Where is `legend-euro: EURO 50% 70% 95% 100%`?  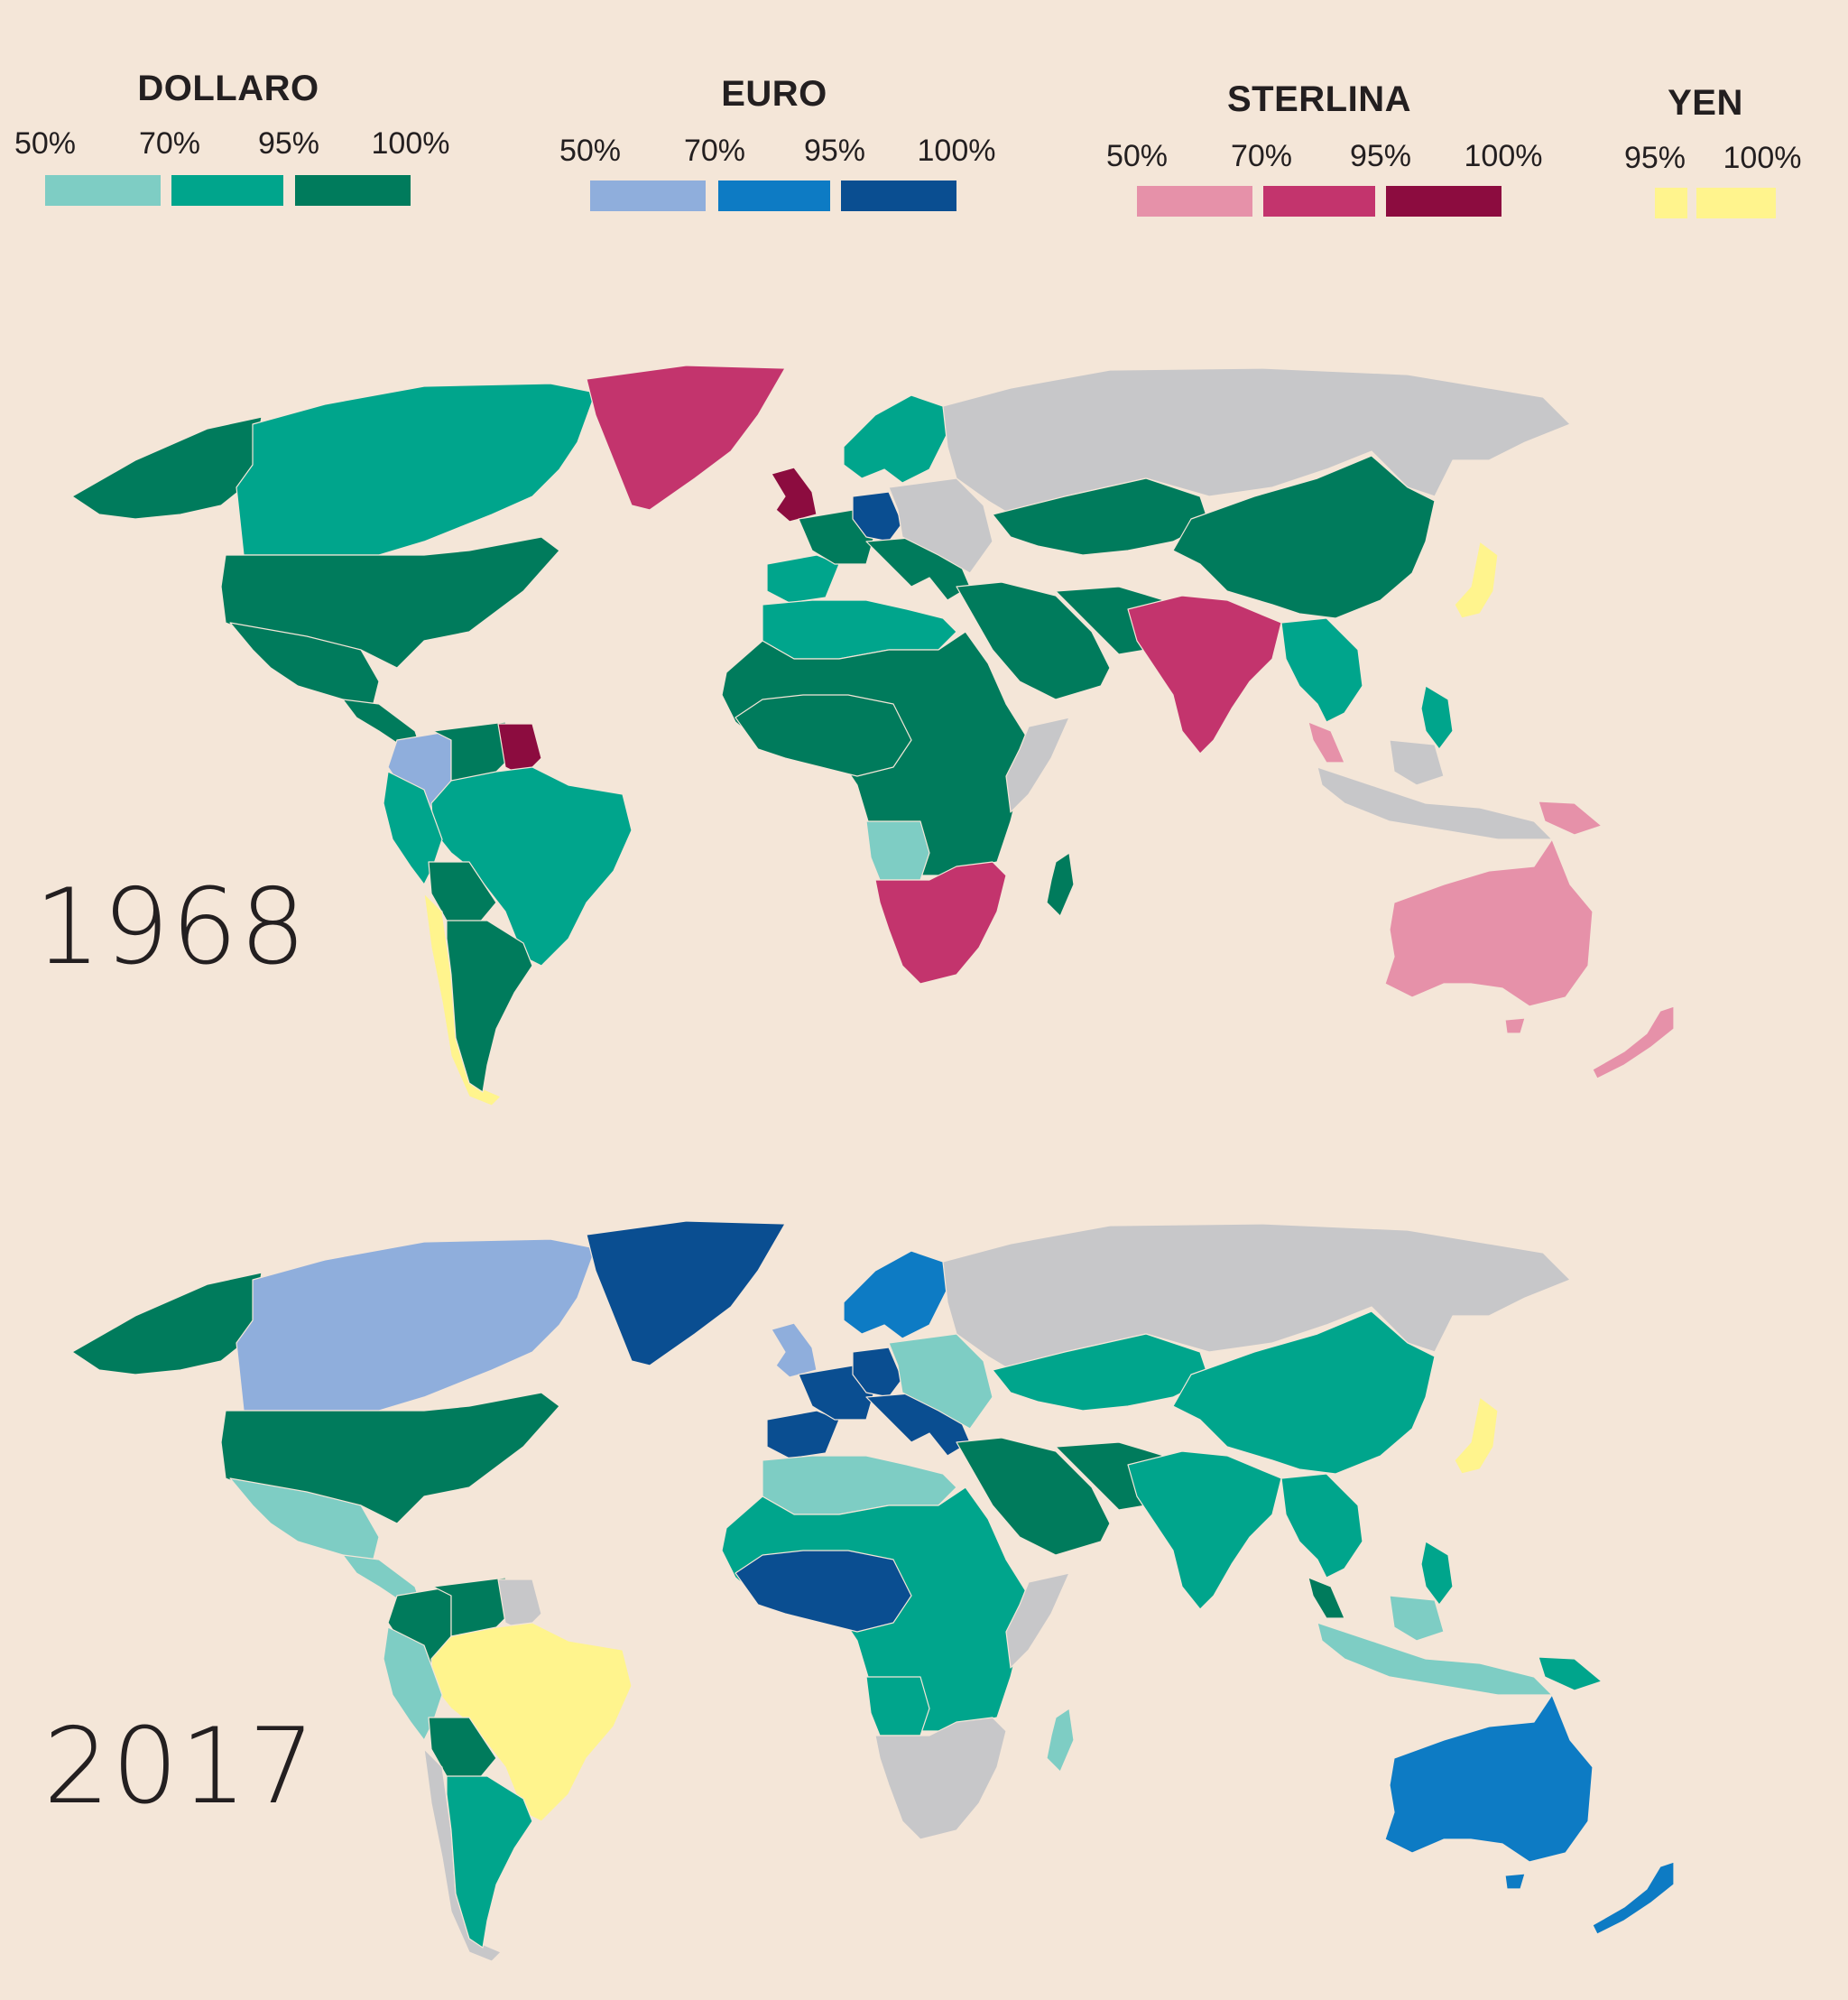
legend-euro: EURO 50% 70% 95% 100% is located at coordinates (776, 150).